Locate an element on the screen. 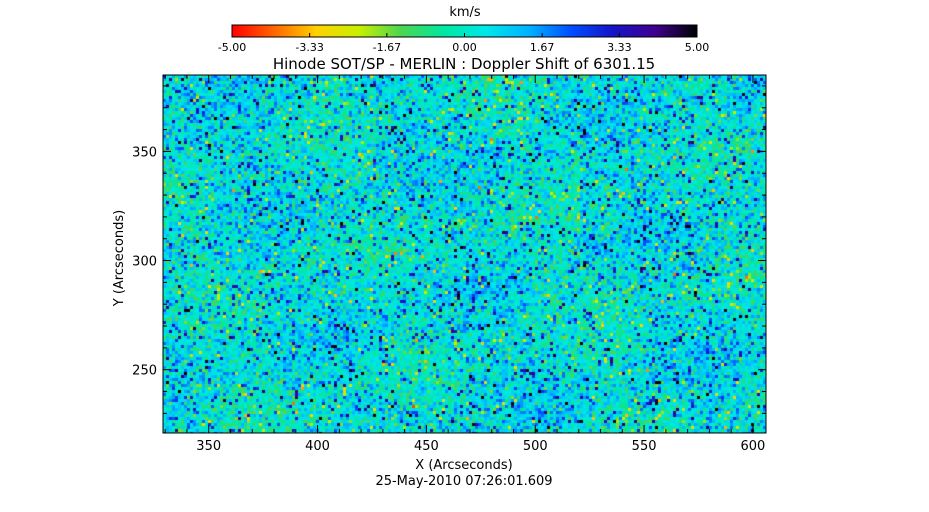  colorbar-unit-label: km/s is located at coordinates (465, 12).